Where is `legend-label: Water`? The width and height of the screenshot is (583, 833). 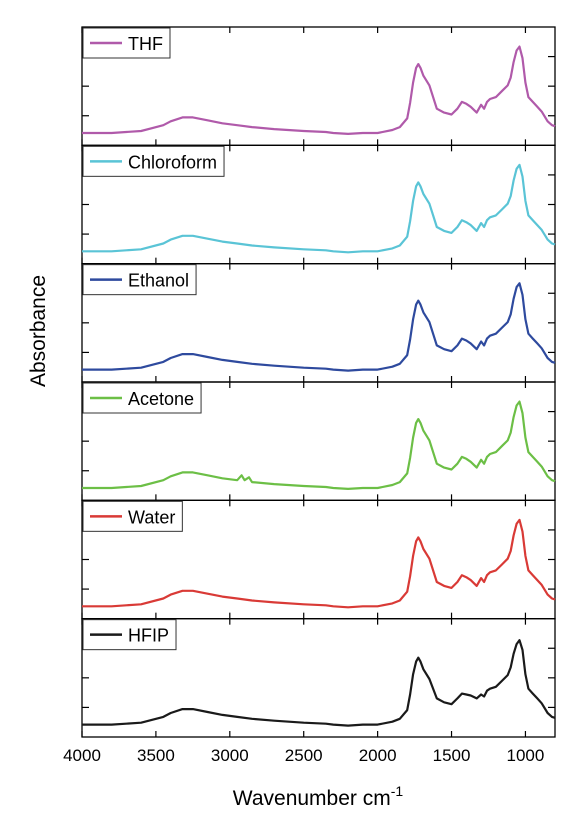
legend-label: Water is located at coordinates (151, 517).